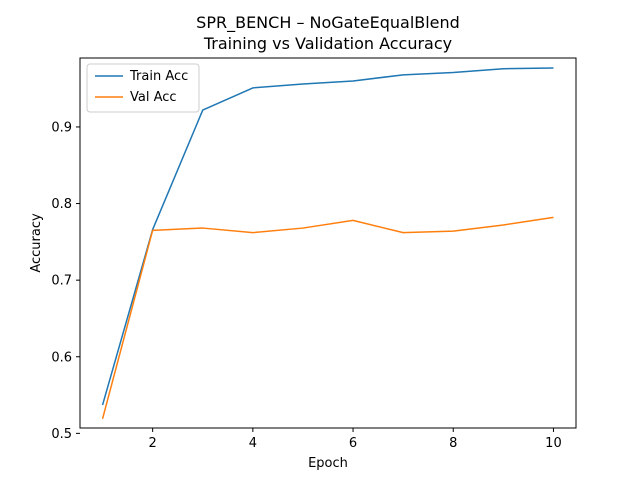 The width and height of the screenshot is (640, 480). Describe the element at coordinates (253, 443) in the screenshot. I see `x-tick-label: 4` at that location.